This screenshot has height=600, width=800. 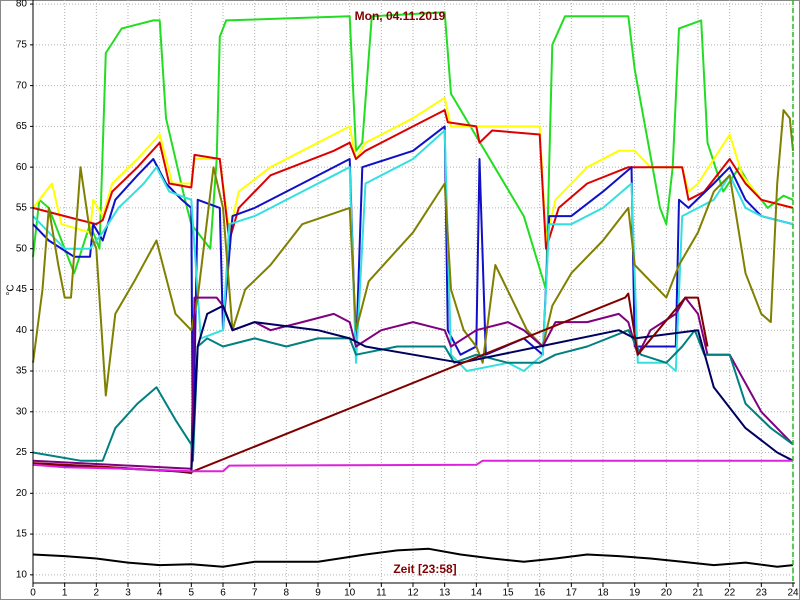 I want to click on x-tick-label: 13, so click(x=445, y=593).